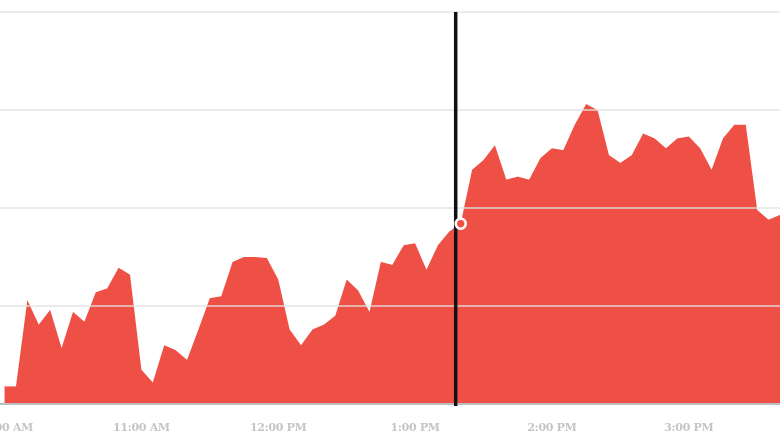  What do you see at coordinates (460, 223) in the screenshot?
I see `selected-point` at bounding box center [460, 223].